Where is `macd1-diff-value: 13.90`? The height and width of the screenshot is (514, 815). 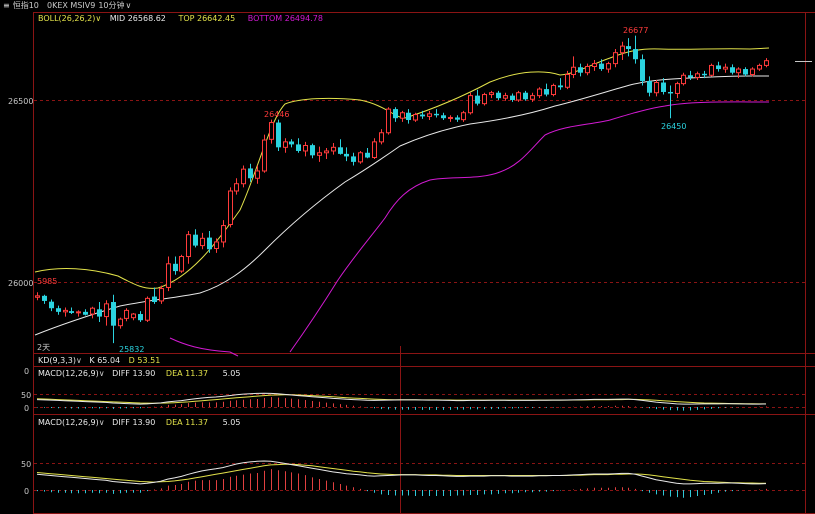
macd1-diff-value: 13.90 is located at coordinates (144, 373).